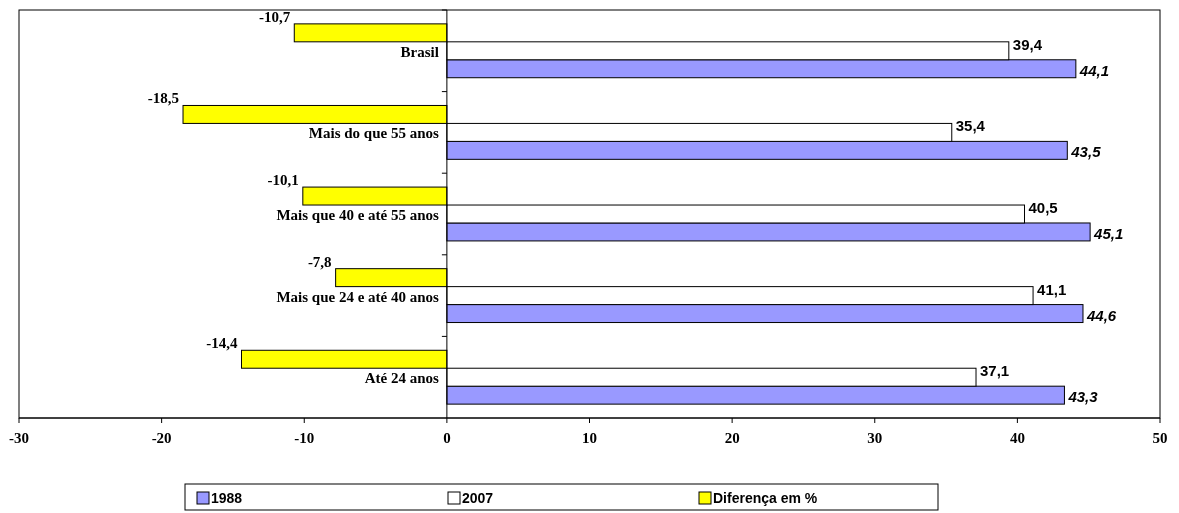  I want to click on data-label: 37,1, so click(995, 371).